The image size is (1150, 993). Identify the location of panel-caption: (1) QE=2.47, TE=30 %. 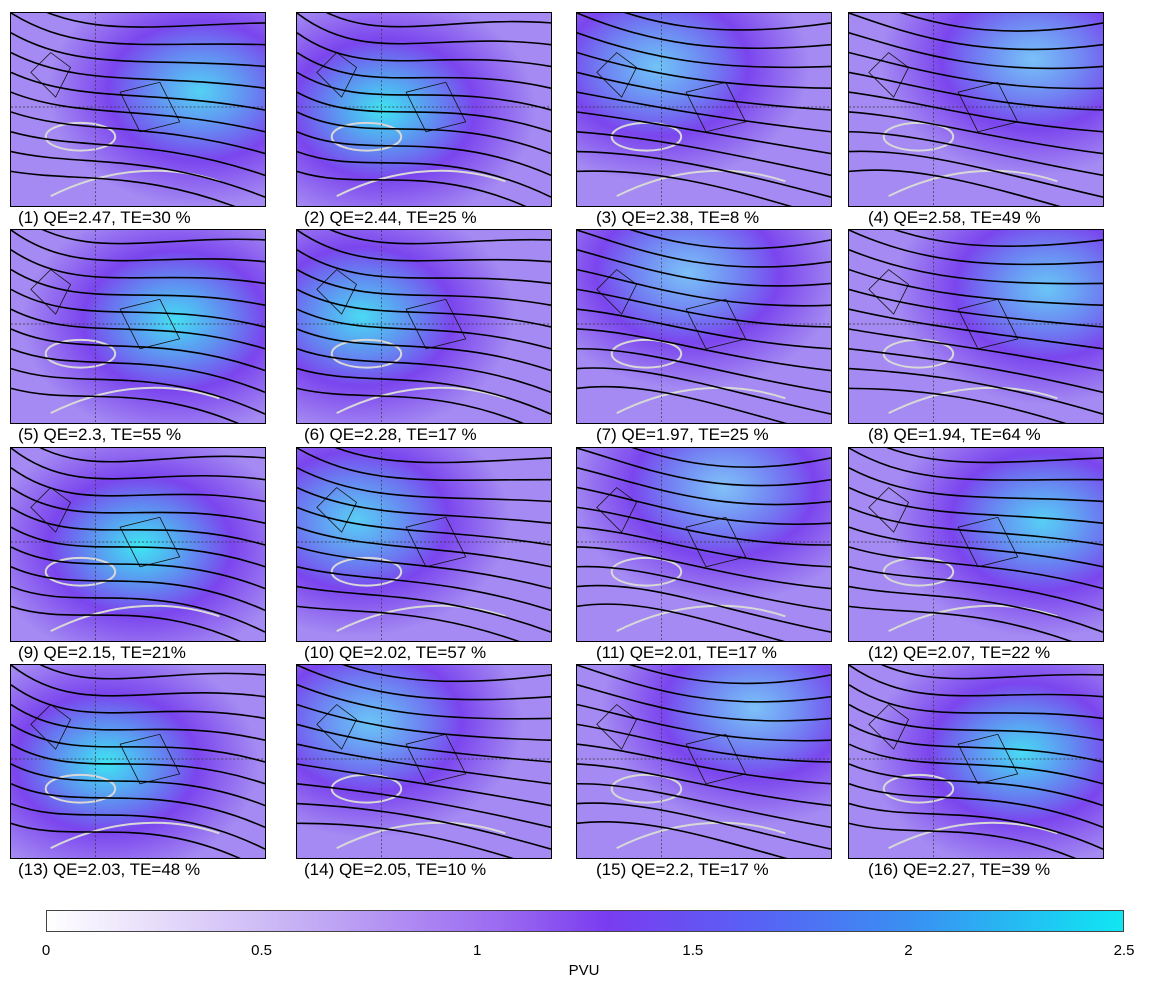
(104, 217).